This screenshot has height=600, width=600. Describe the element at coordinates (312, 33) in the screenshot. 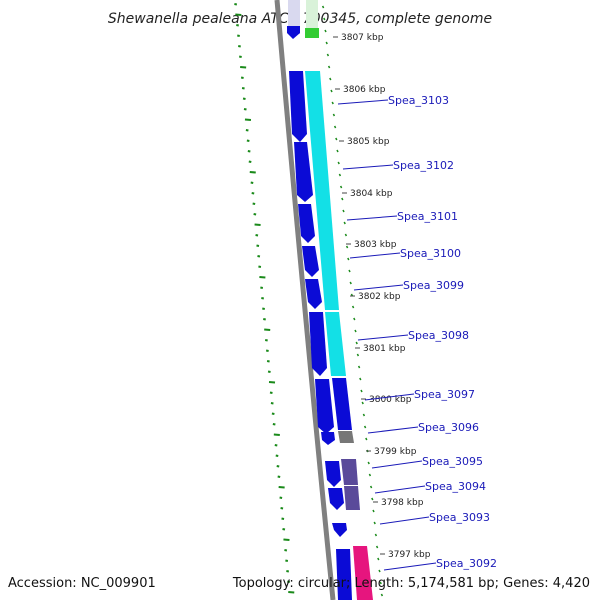

I see `trna-feature` at that location.